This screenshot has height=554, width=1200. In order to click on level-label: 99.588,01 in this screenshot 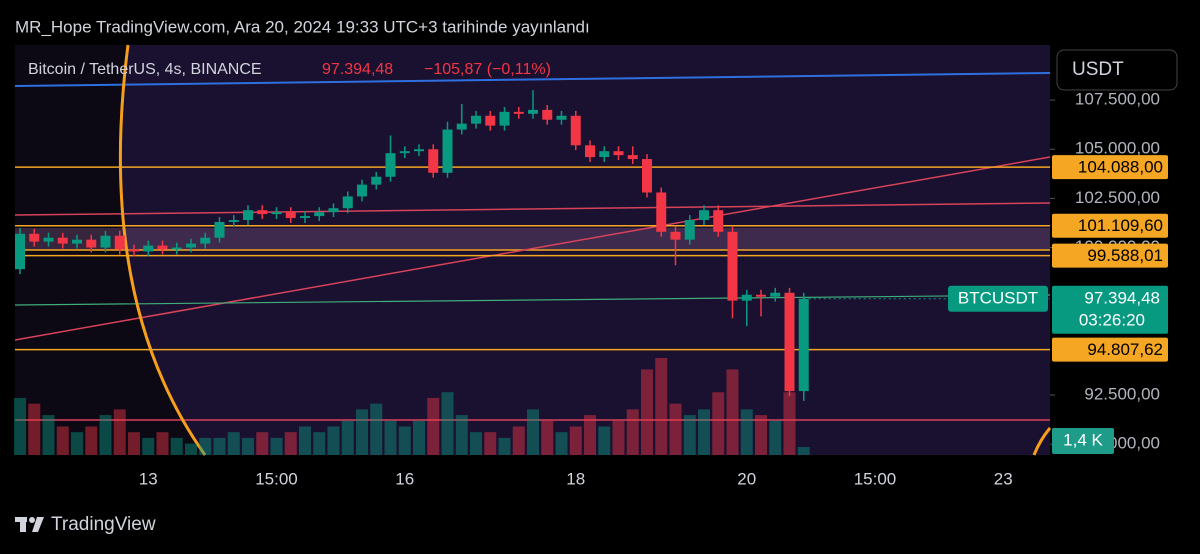, I will do `click(1125, 255)`.